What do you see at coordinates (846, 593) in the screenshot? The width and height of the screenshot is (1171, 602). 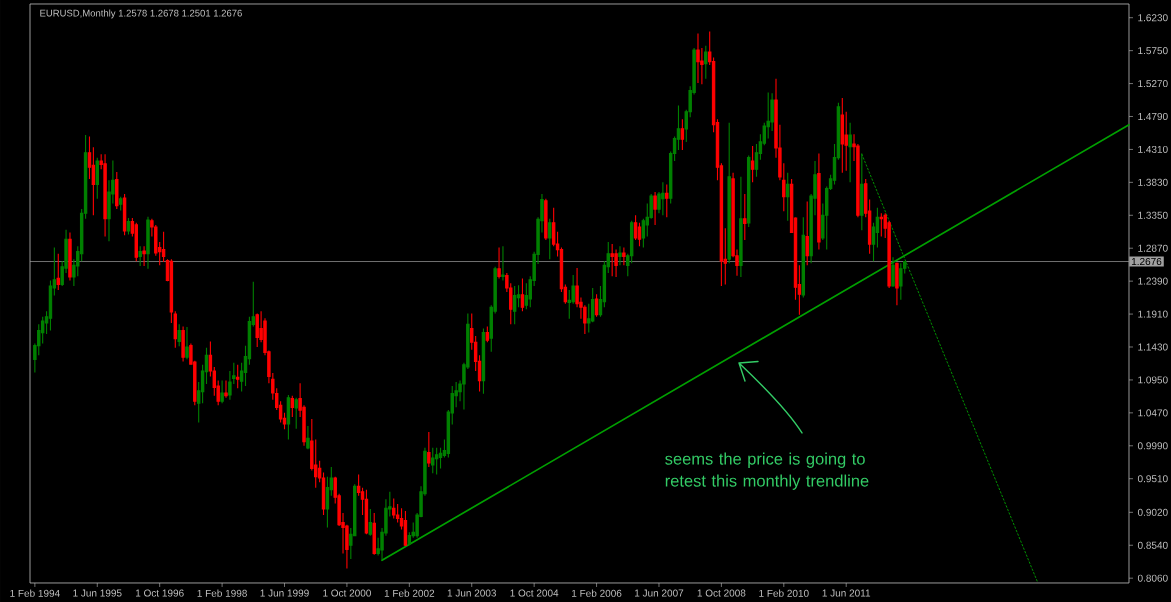 I see `x-tick-label: 1 Jun 2011` at bounding box center [846, 593].